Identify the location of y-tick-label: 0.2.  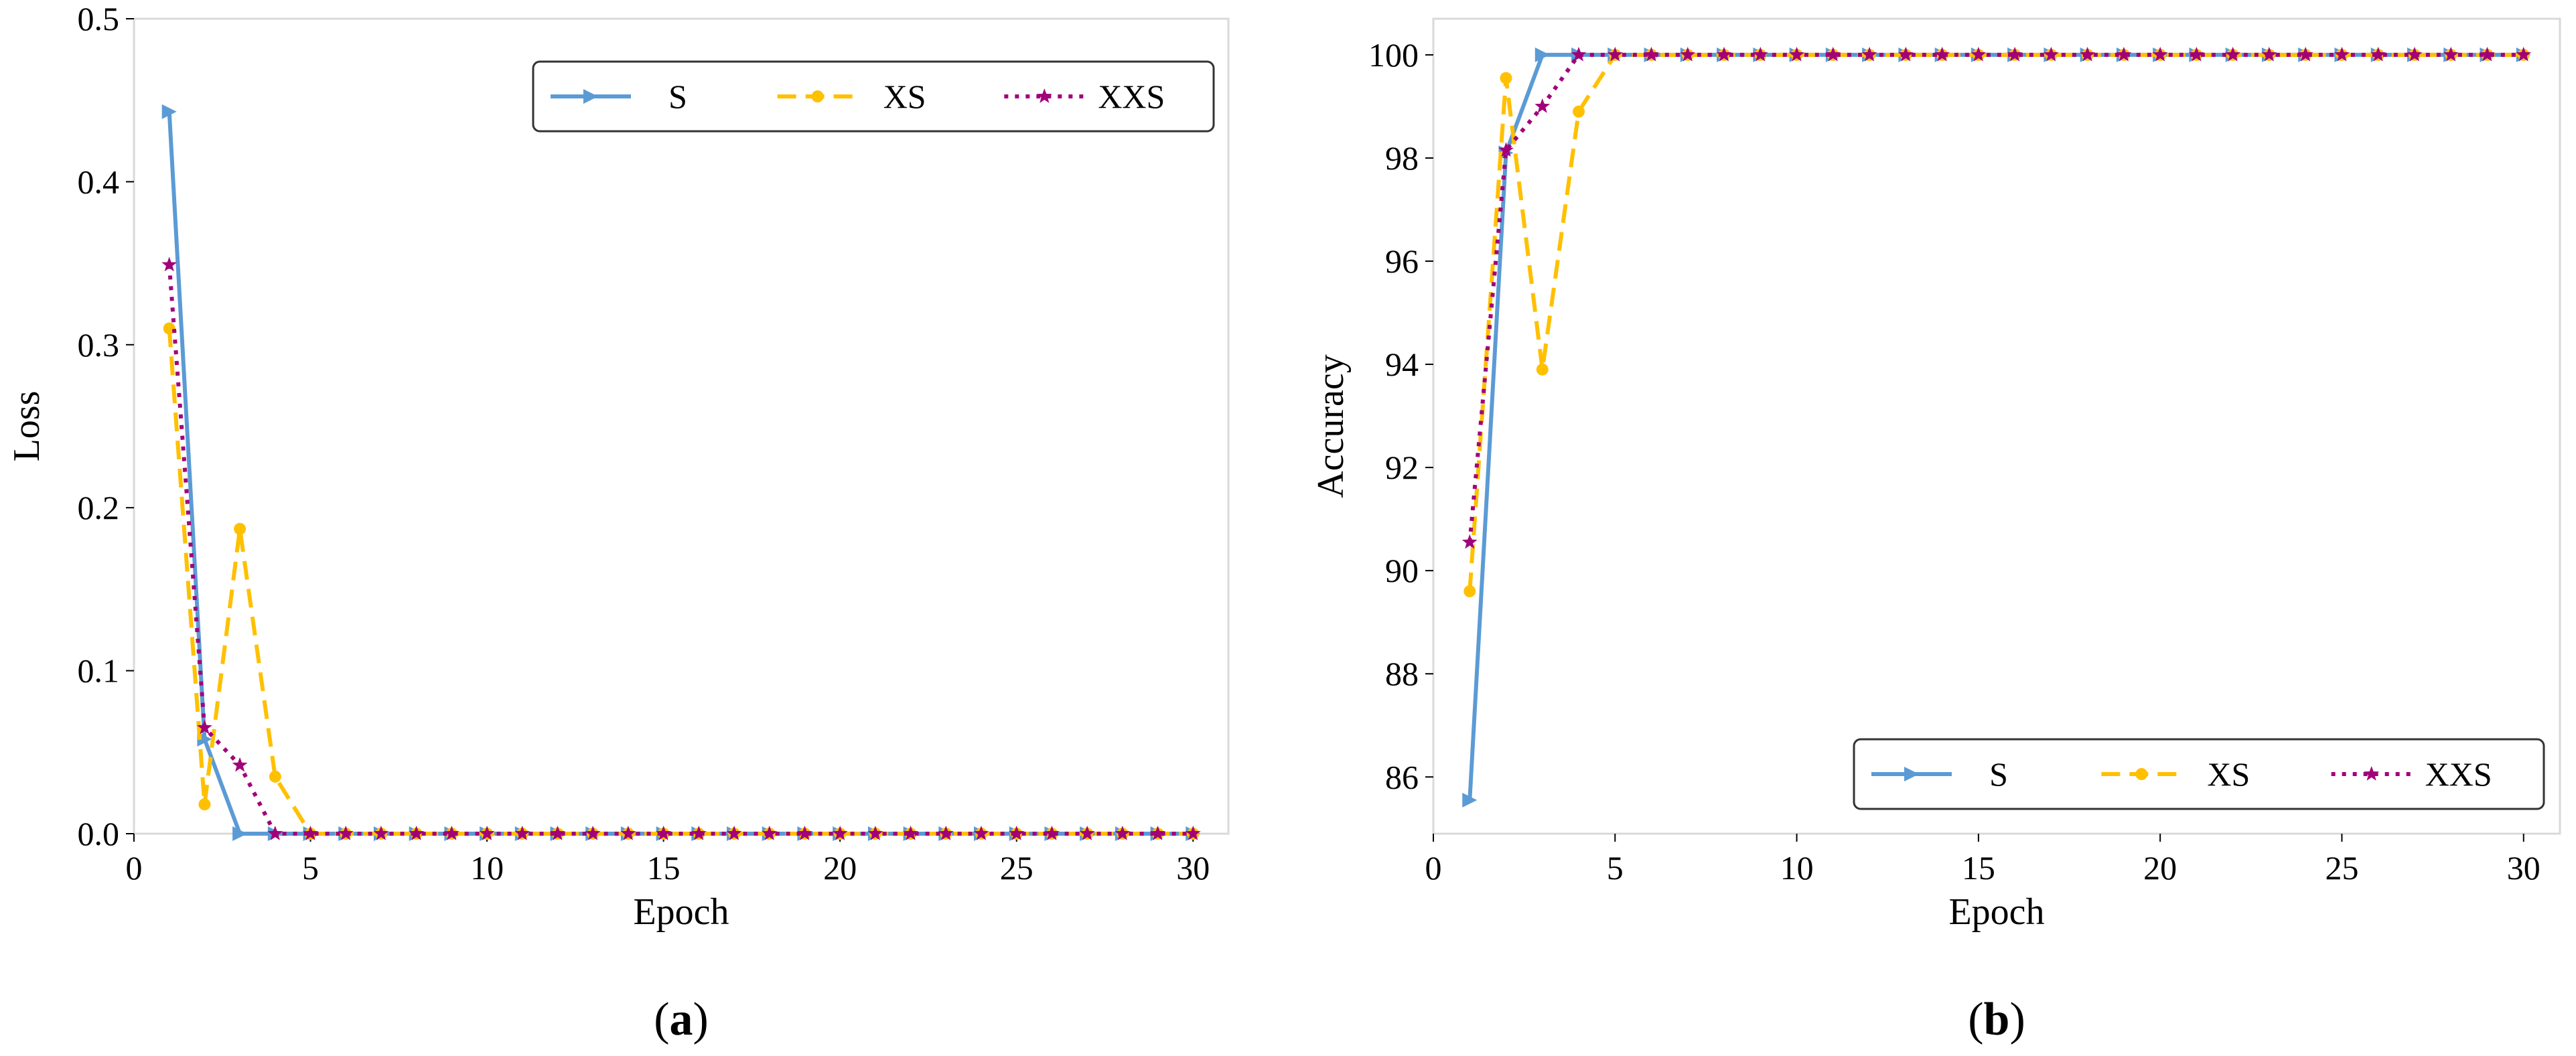
(99, 507).